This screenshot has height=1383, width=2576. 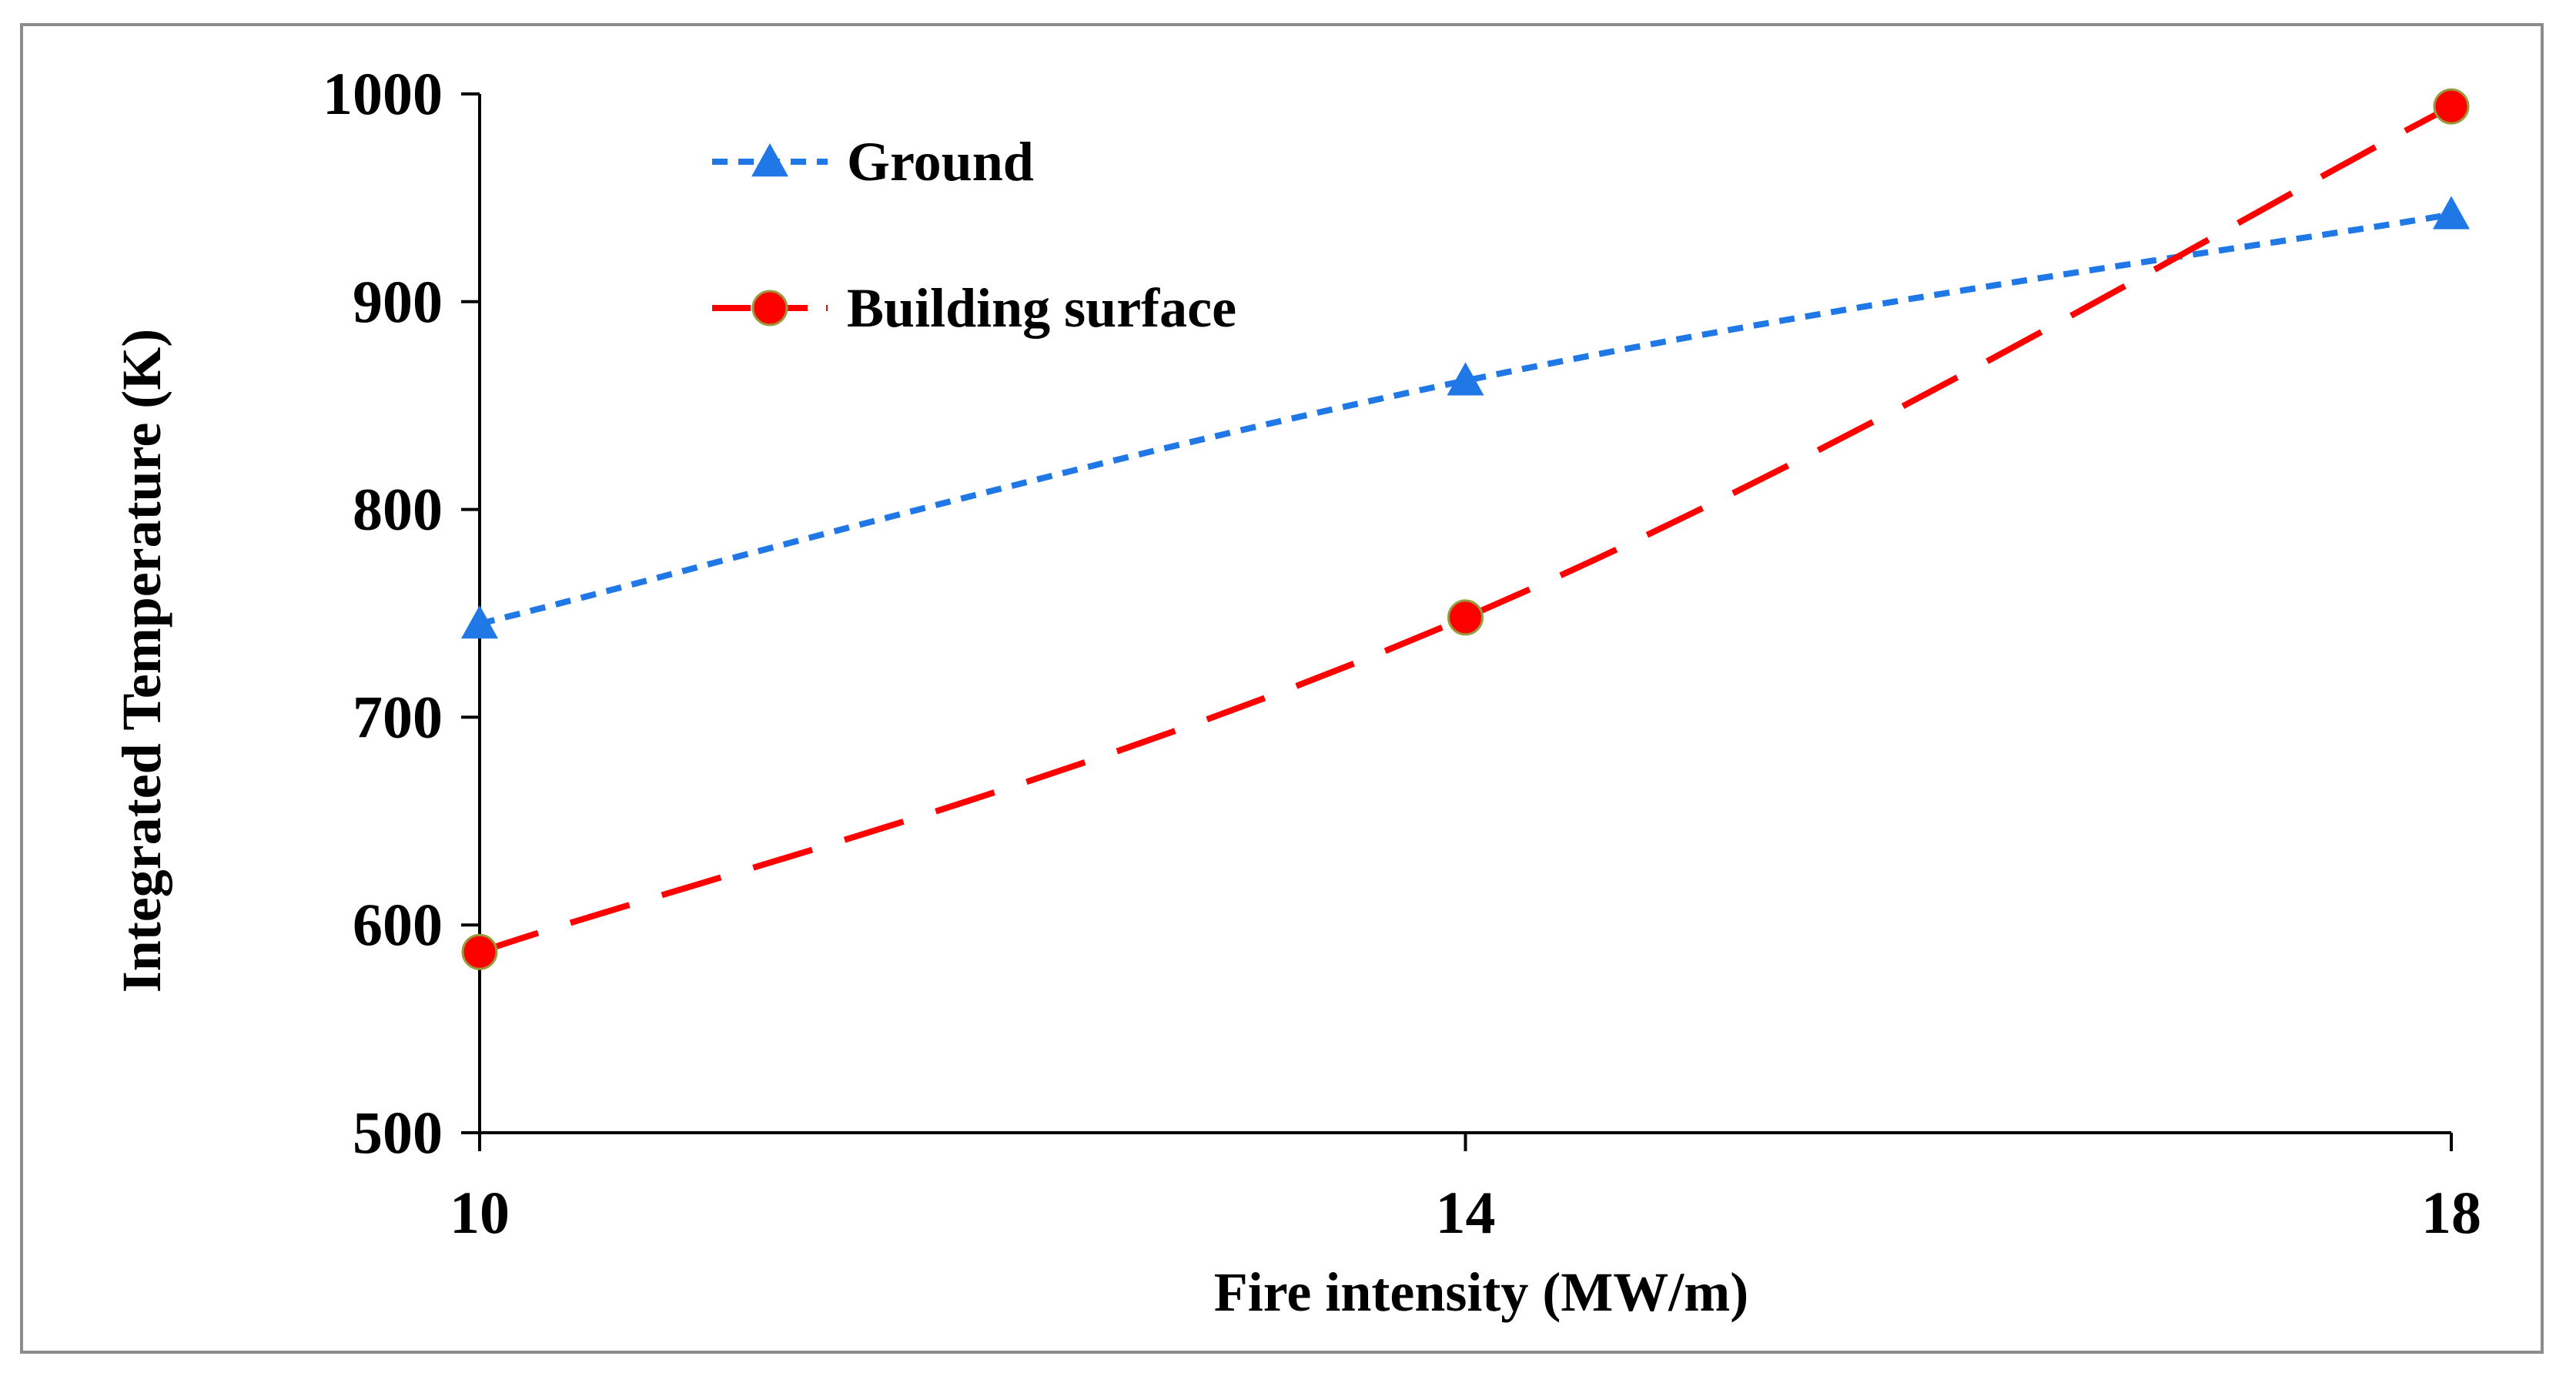 What do you see at coordinates (974, 235) in the screenshot?
I see `legend: Ground Building surface` at bounding box center [974, 235].